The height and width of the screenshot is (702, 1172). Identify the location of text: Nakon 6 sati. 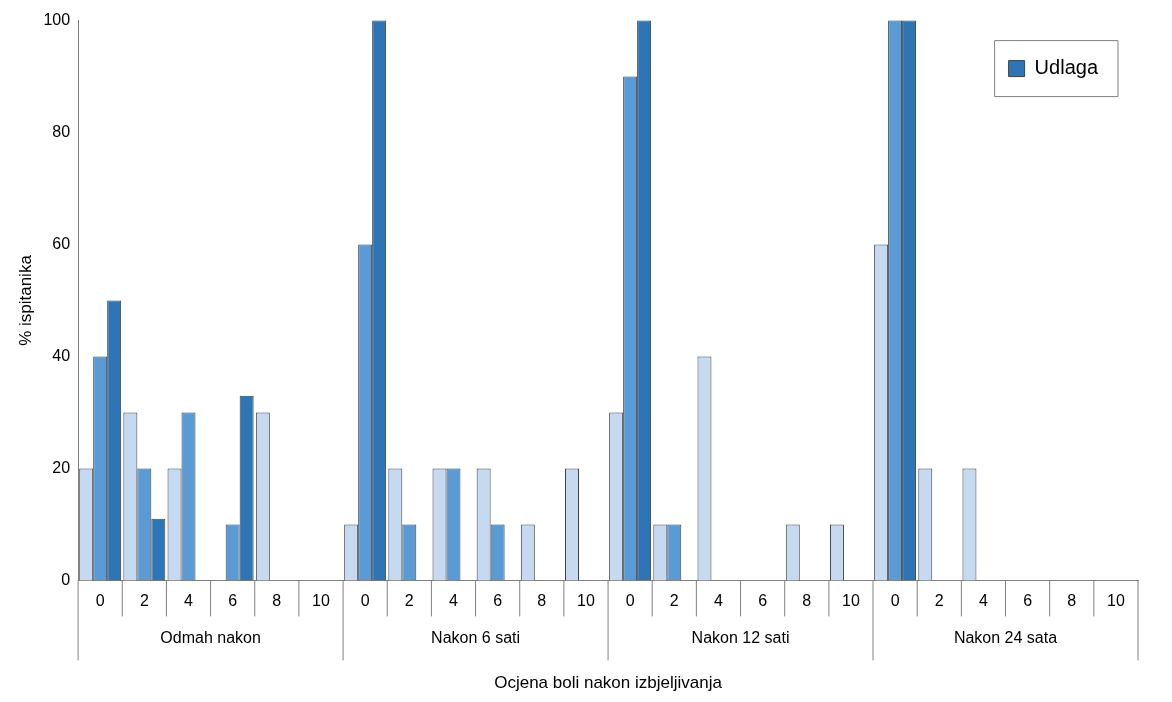
(476, 637).